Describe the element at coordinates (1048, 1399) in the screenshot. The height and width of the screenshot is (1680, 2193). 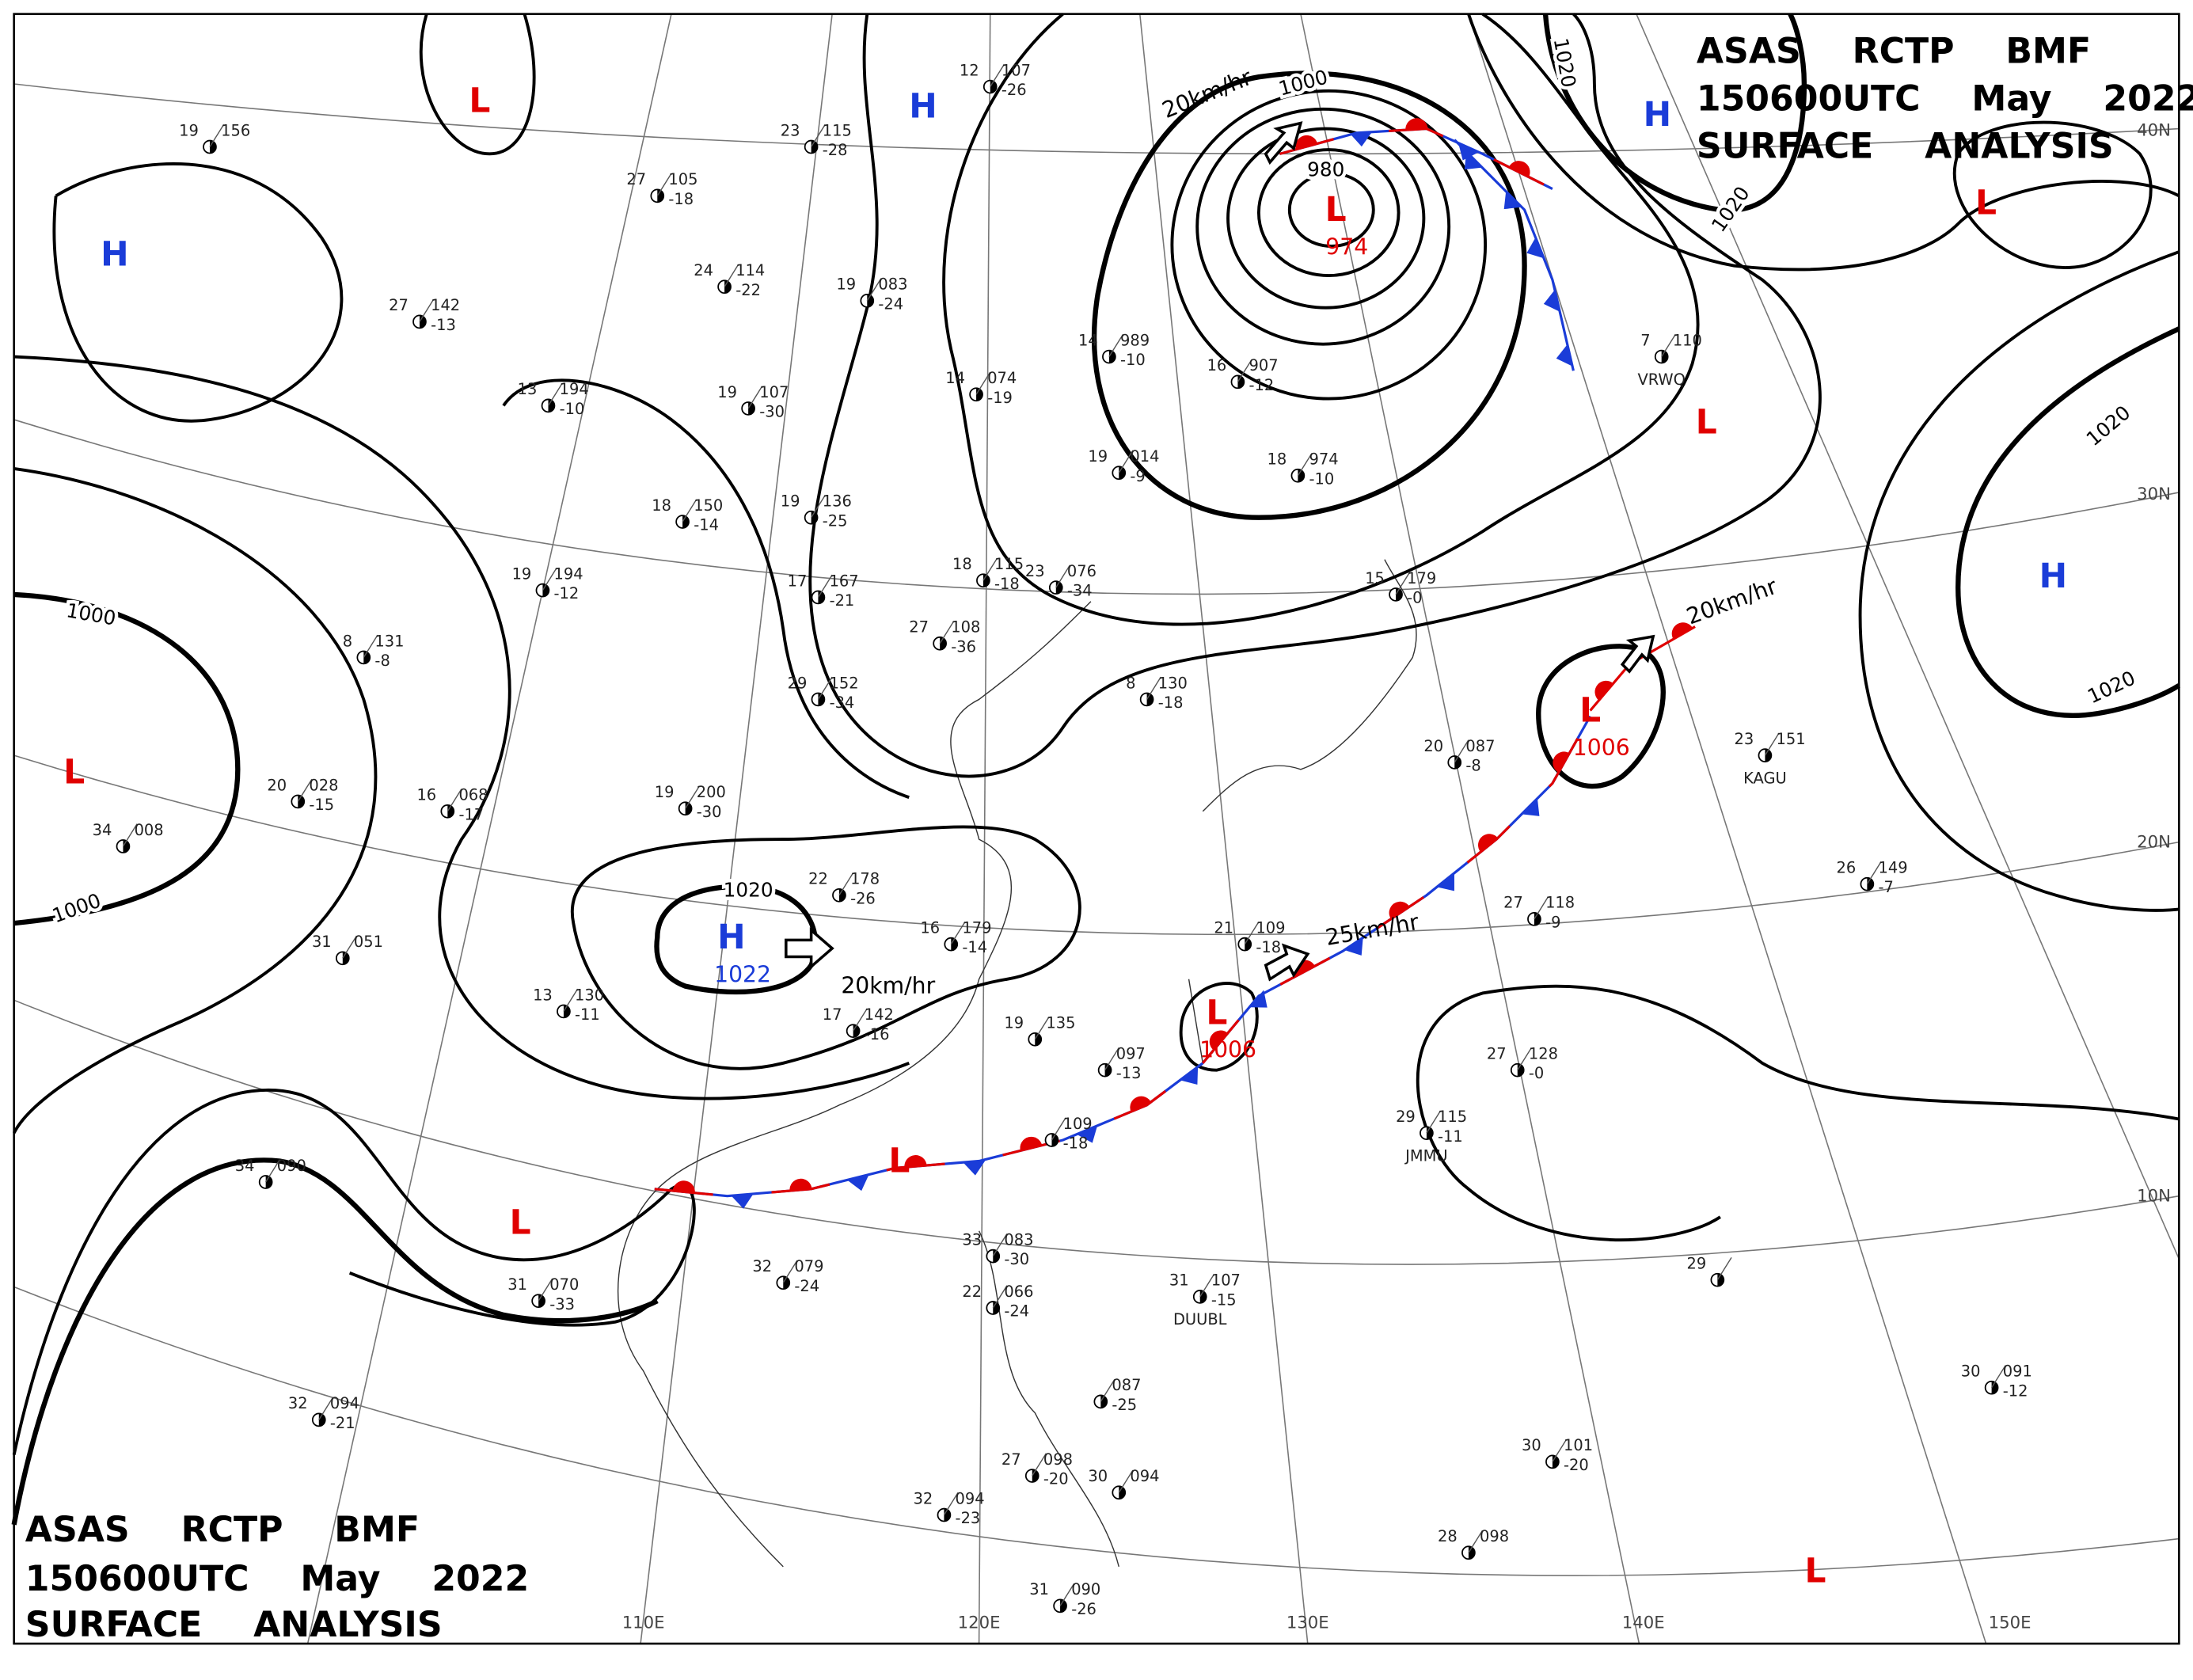
I see `coast-philippines` at that location.